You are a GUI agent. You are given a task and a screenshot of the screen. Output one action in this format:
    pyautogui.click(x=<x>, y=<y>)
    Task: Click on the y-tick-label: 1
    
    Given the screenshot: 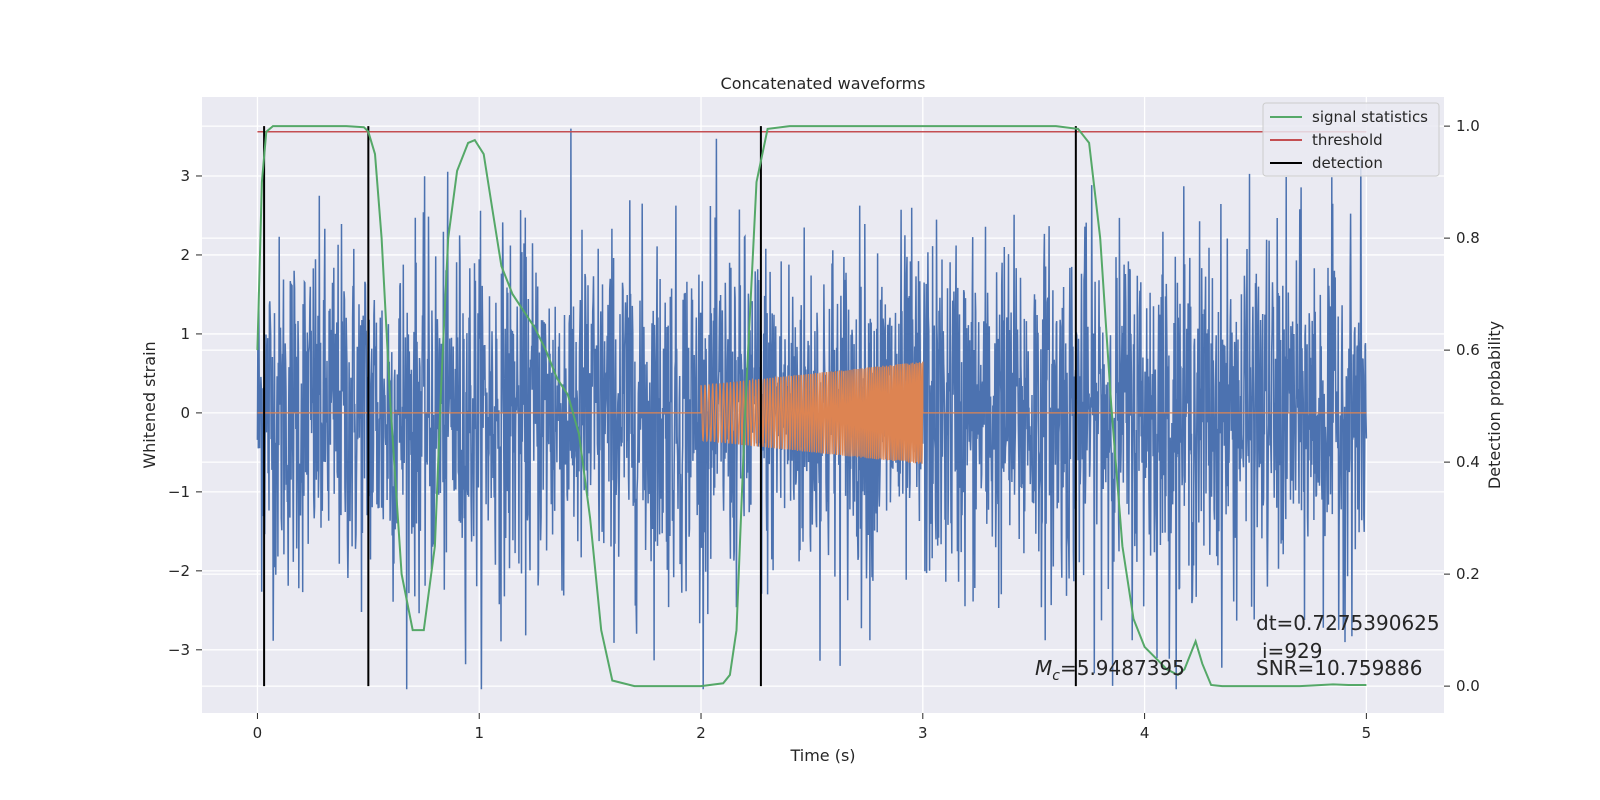 What is the action you would take?
    pyautogui.click(x=185, y=334)
    